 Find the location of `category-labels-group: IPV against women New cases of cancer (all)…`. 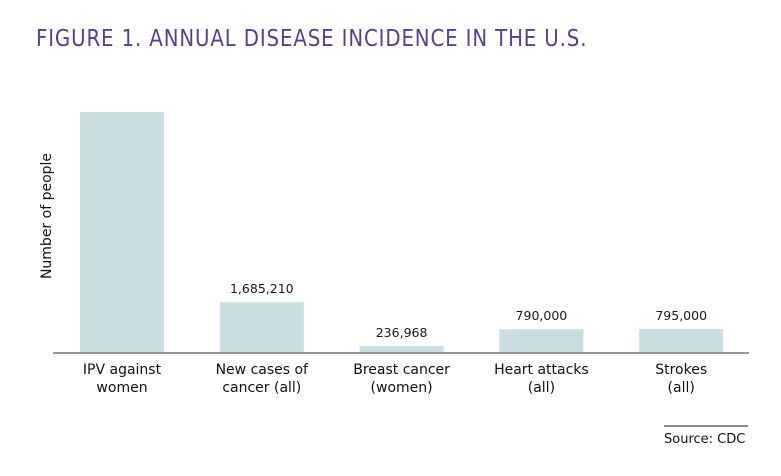

category-labels-group: IPV against women New cases of cancer (all)… is located at coordinates (395, 379).